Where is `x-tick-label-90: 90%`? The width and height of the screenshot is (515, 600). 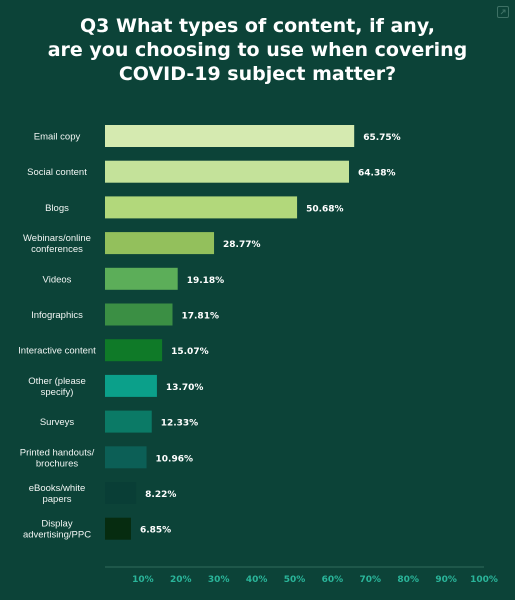 x-tick-label-90: 90% is located at coordinates (446, 580).